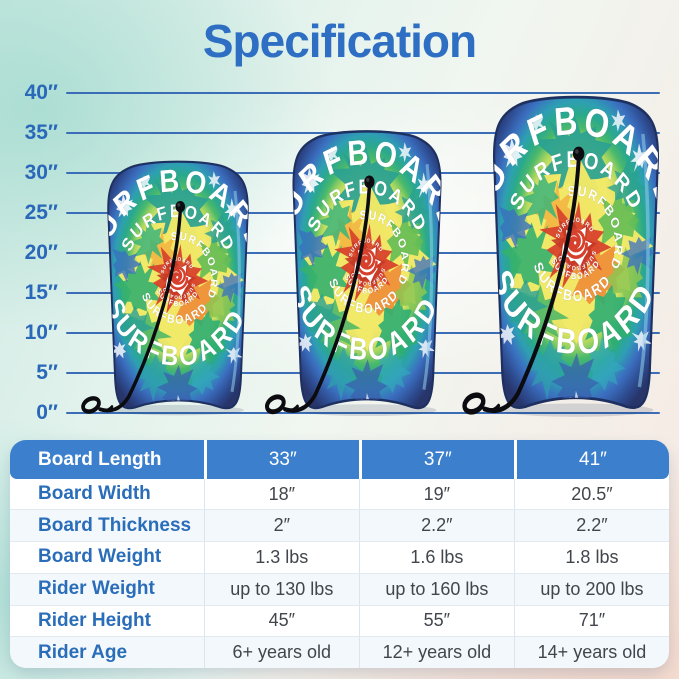  I want to click on spec-header-row: Board Length 33″ 37″ 41″, so click(339, 459).